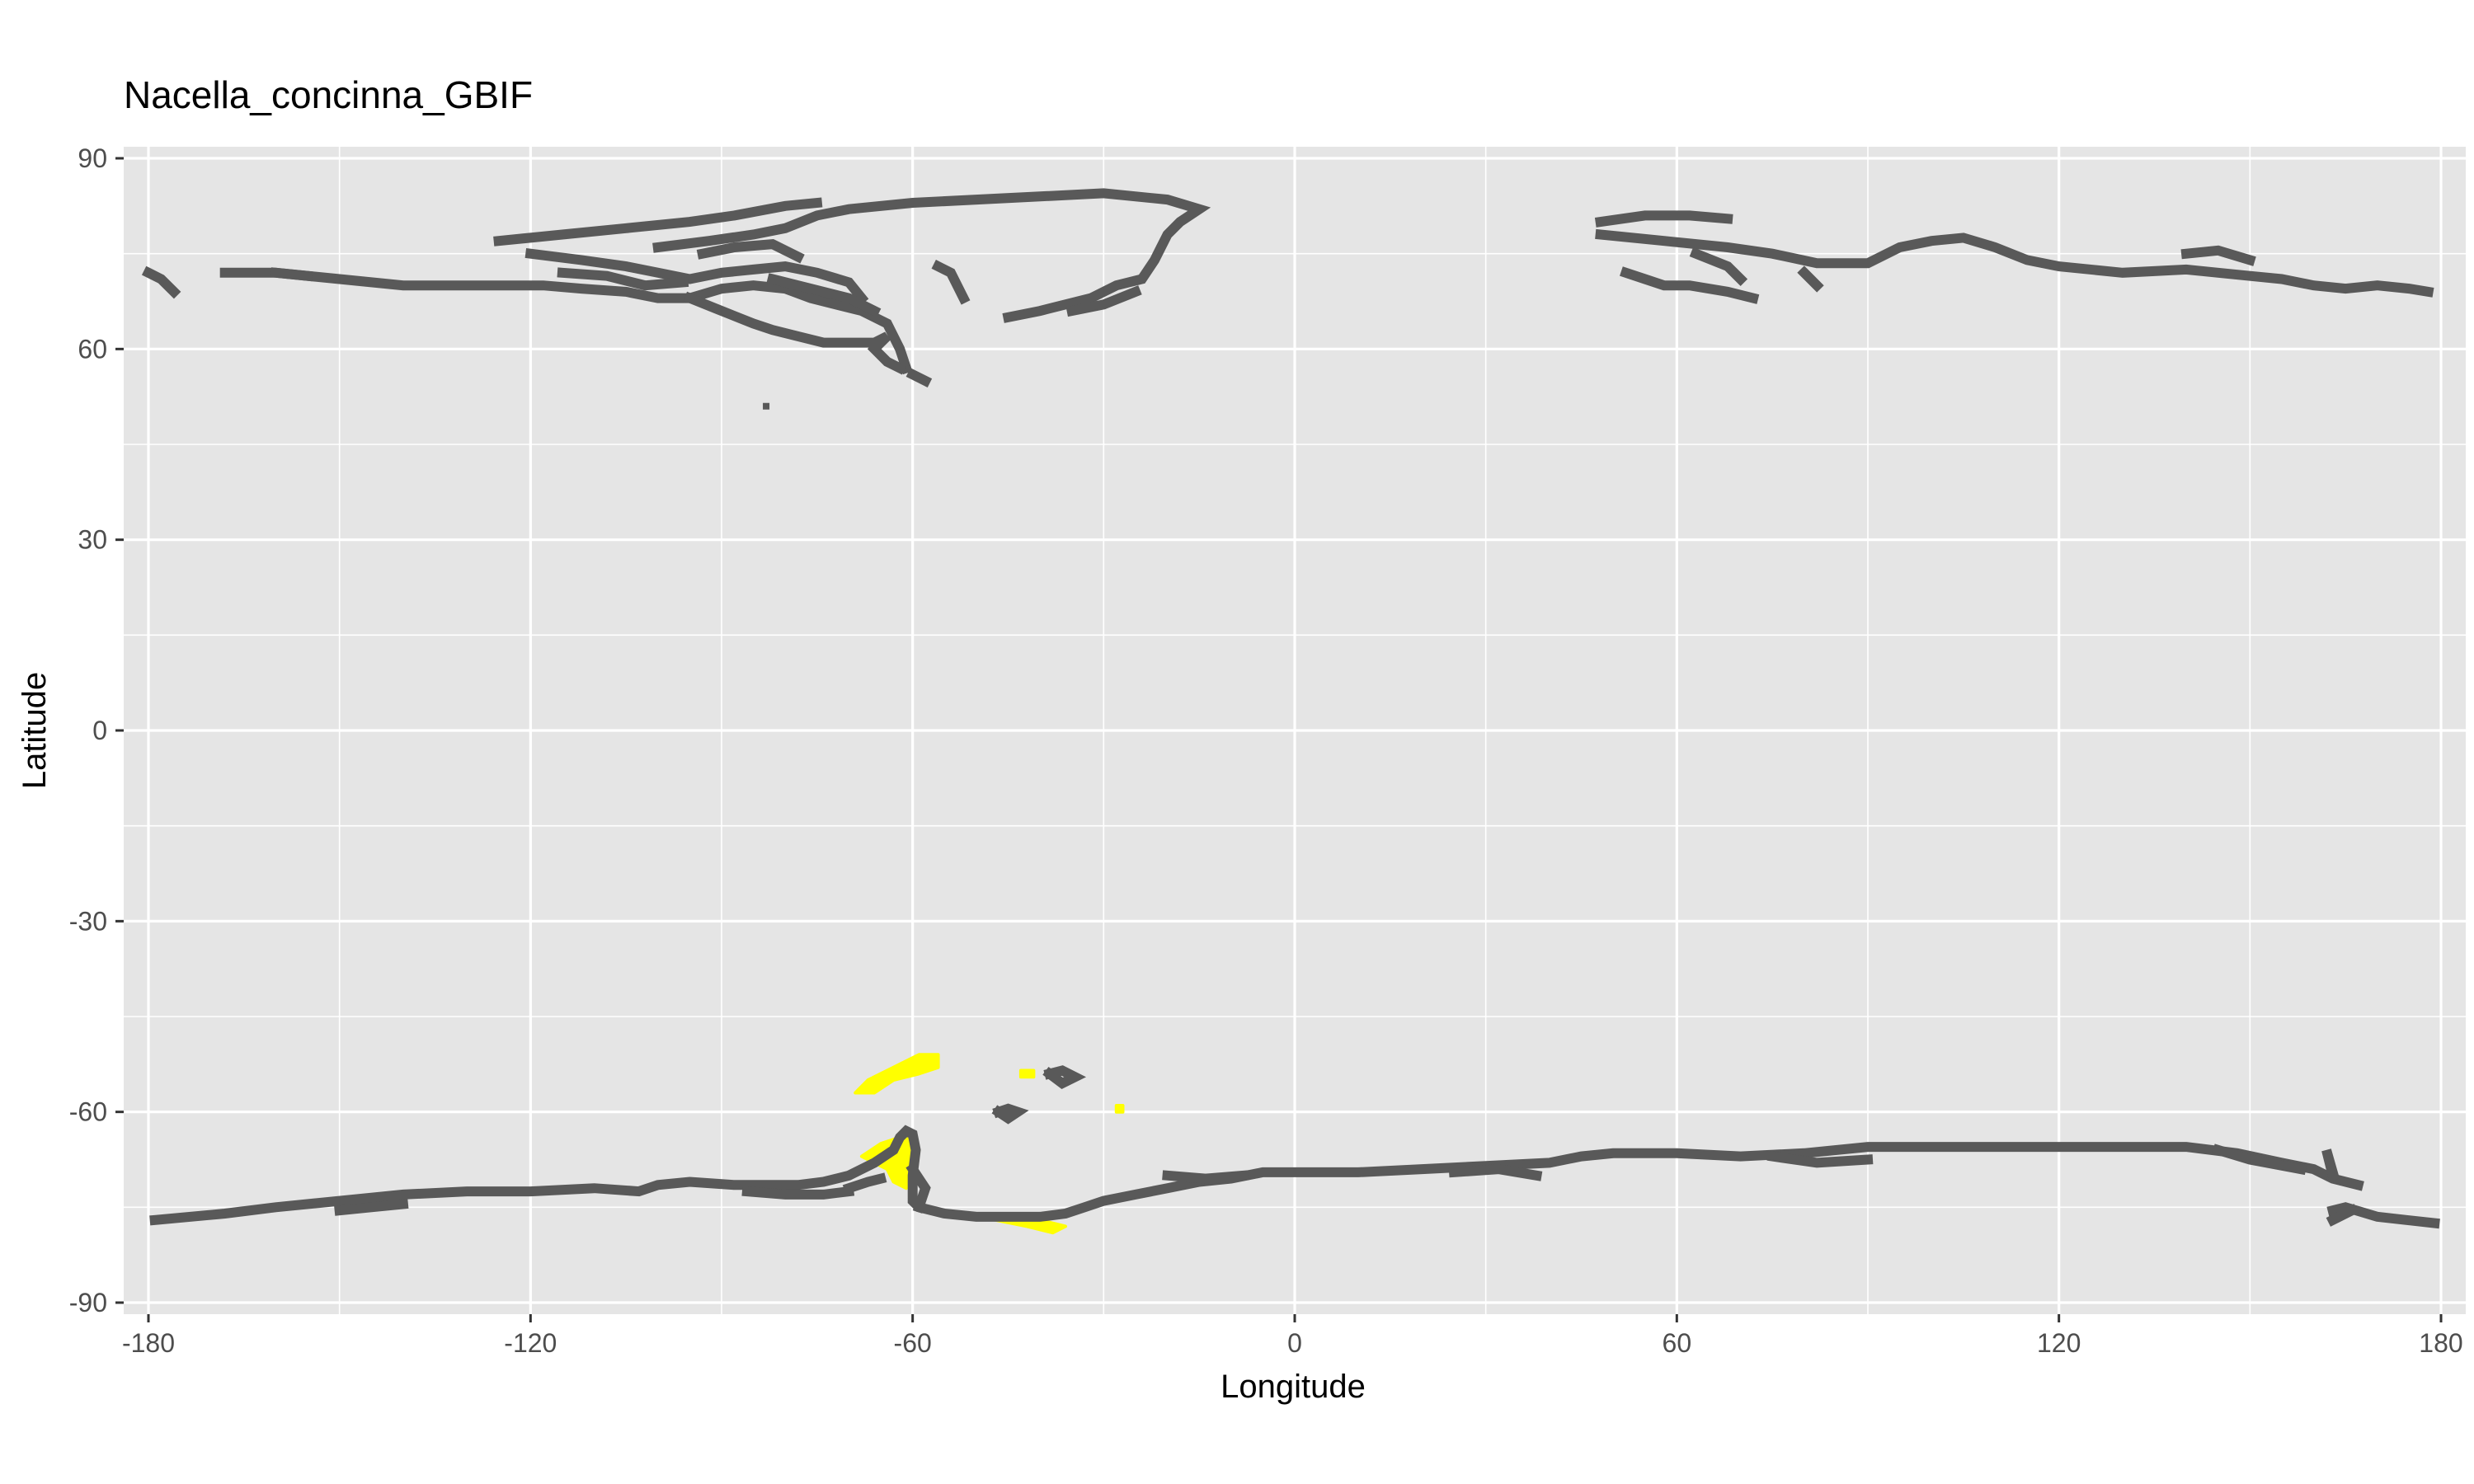 Image resolution: width=2474 pixels, height=1484 pixels. I want to click on y-tick-label: 30, so click(92, 540).